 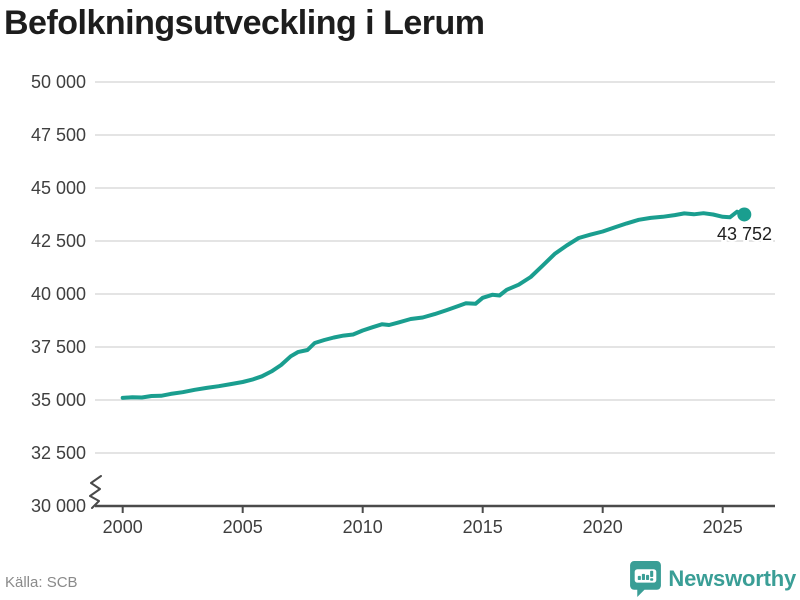 I want to click on newsworthy-logo-icon, so click(x=646, y=579).